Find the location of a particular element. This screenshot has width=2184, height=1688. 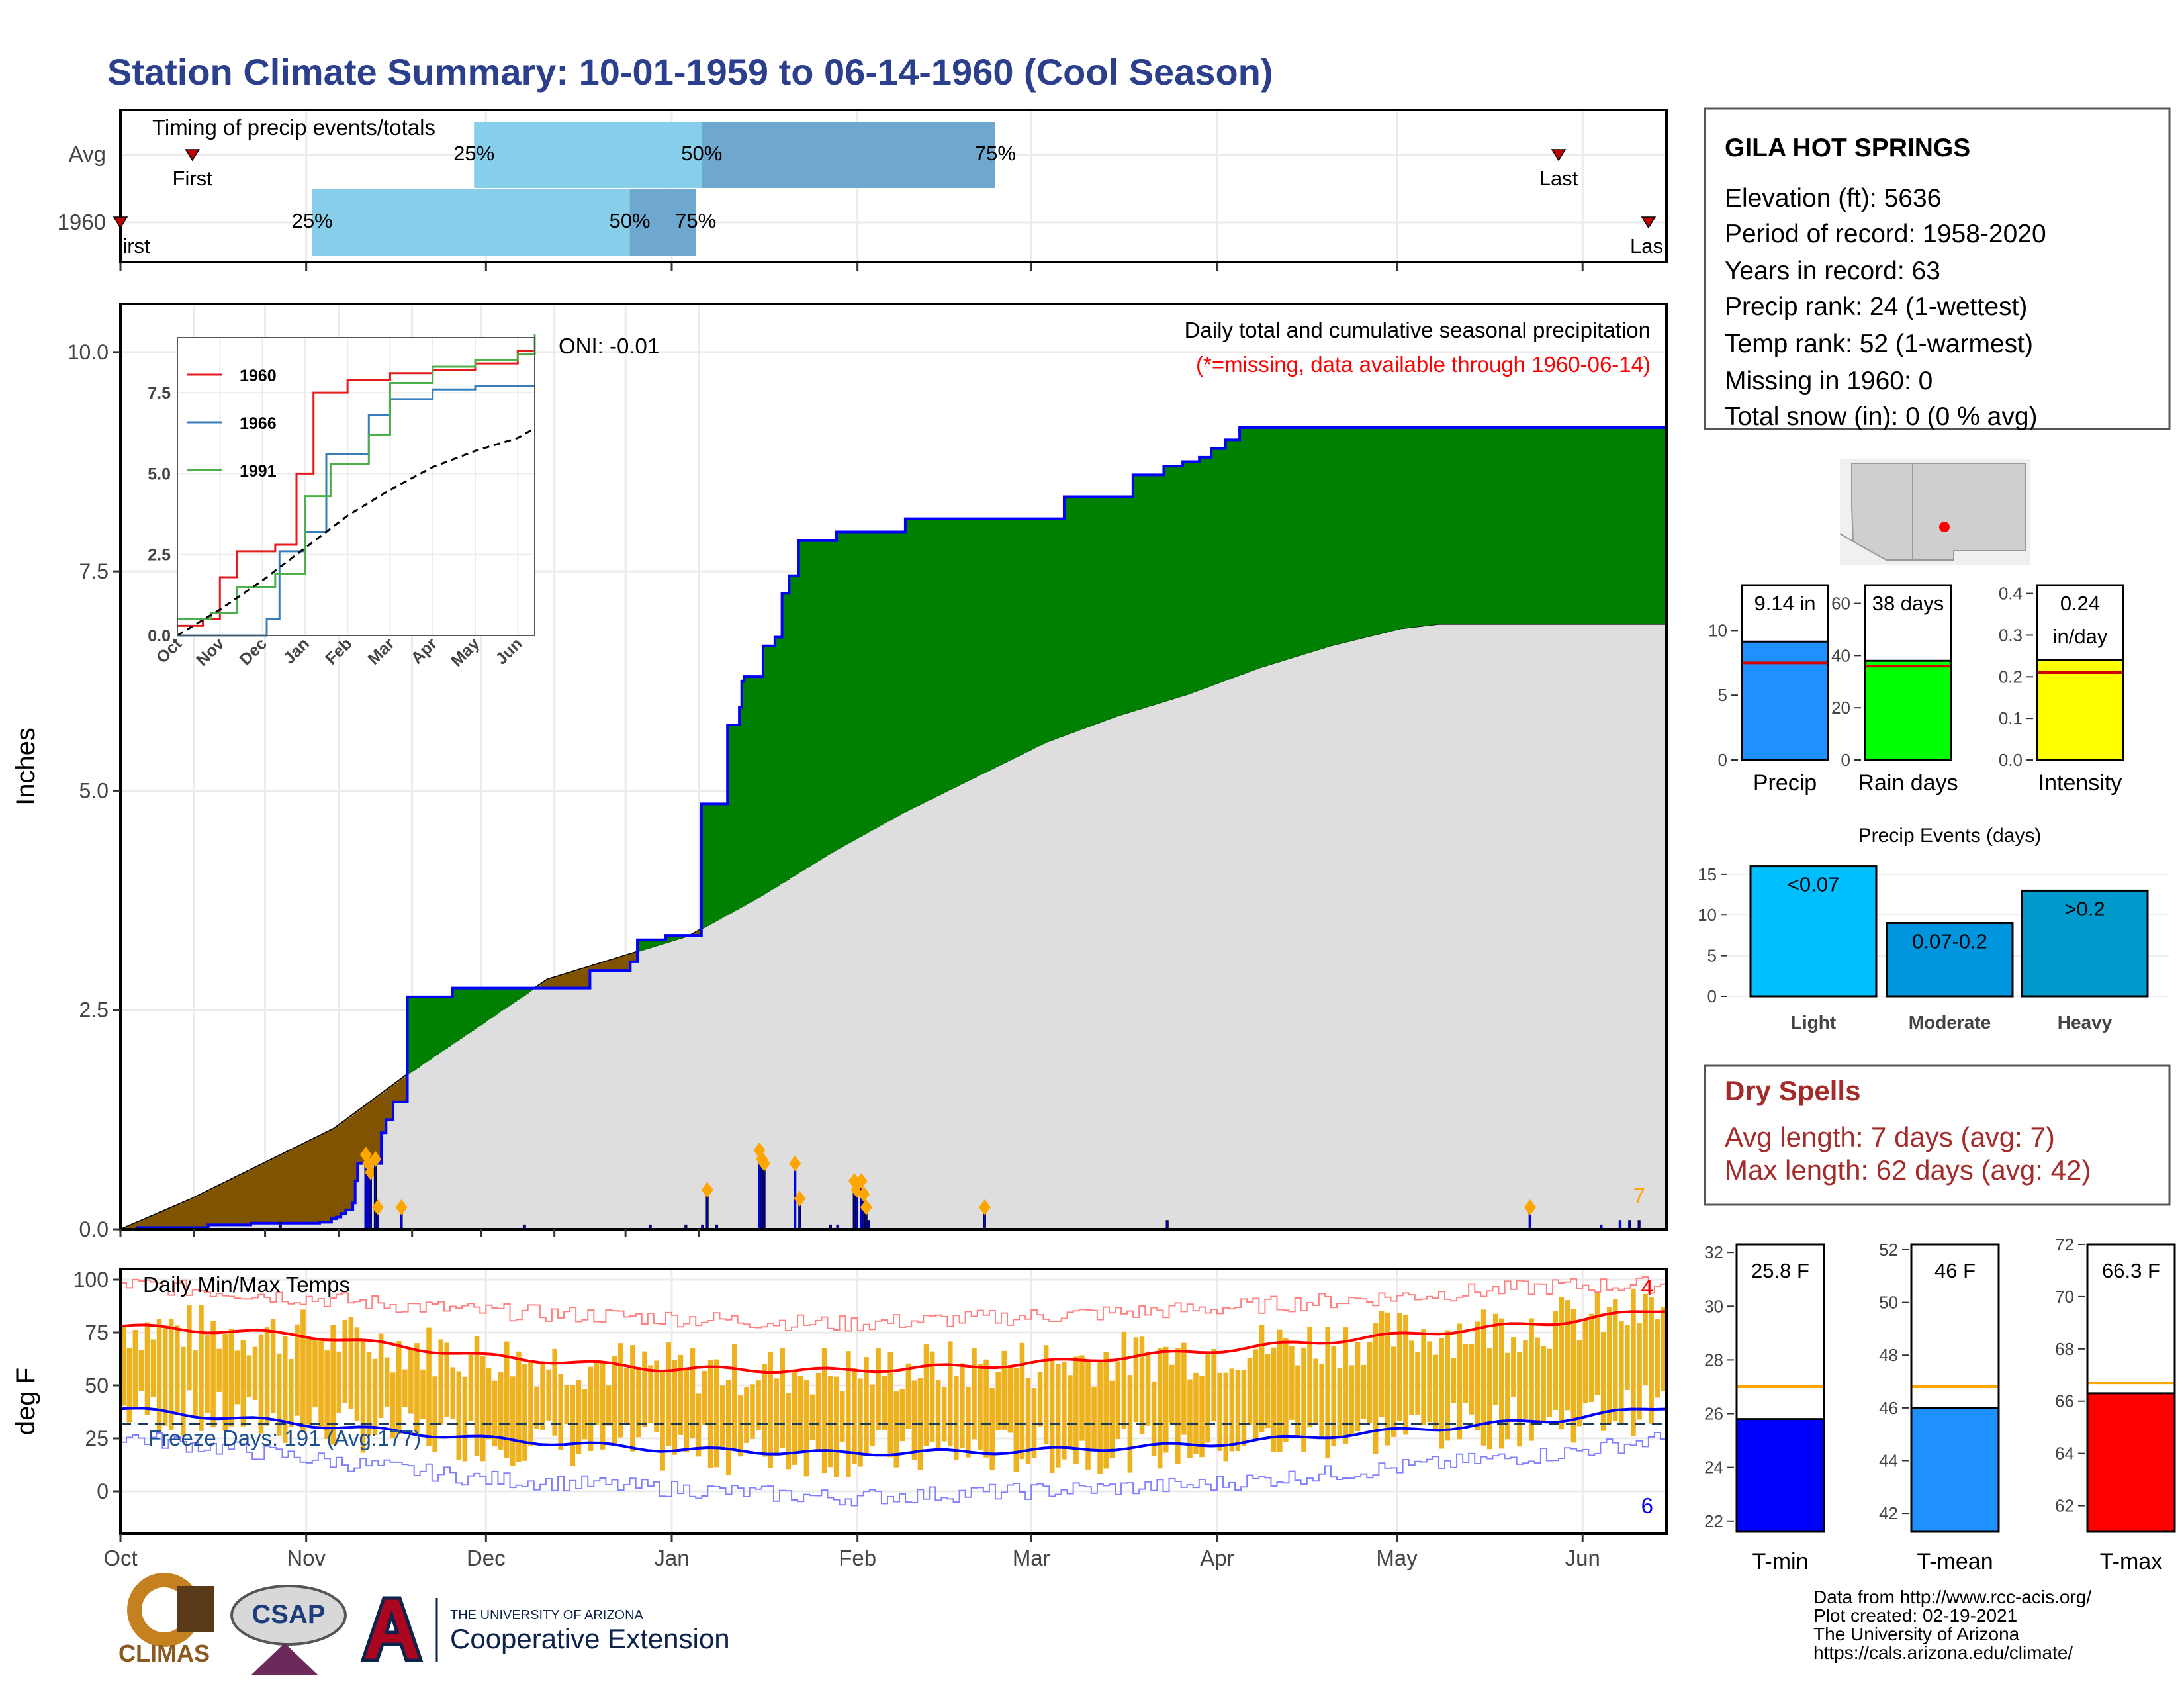

inset-line-avg is located at coordinates (356, 532).